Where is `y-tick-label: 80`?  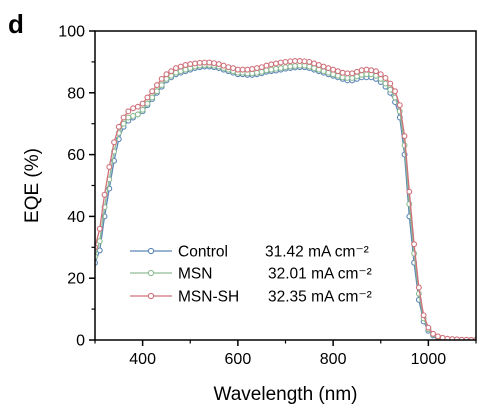
y-tick-label: 80 is located at coordinates (76, 93).